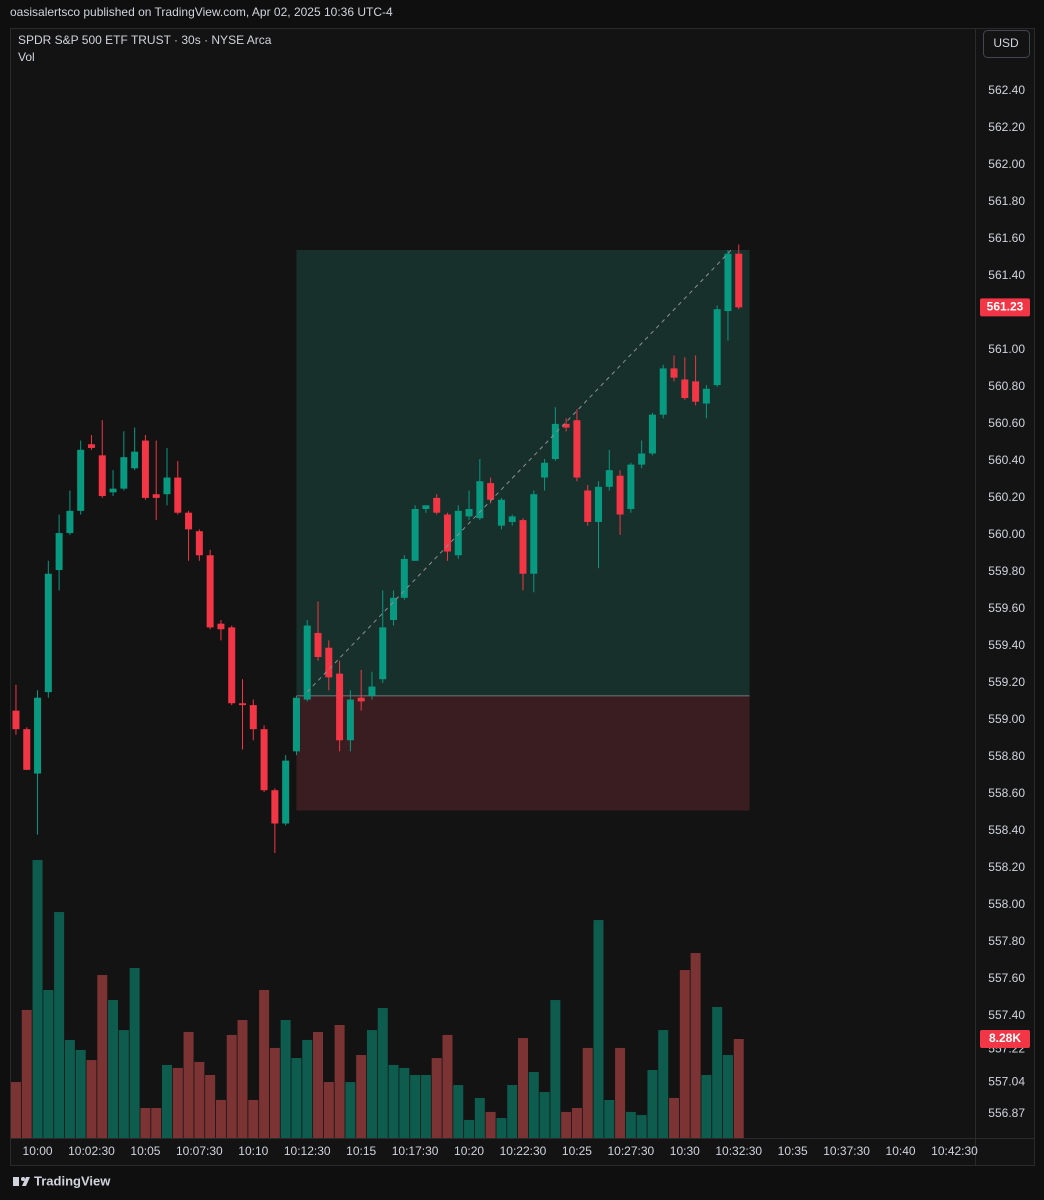 The image size is (1044, 1200). What do you see at coordinates (1006, 460) in the screenshot?
I see `y-tick-label: 560.40` at bounding box center [1006, 460].